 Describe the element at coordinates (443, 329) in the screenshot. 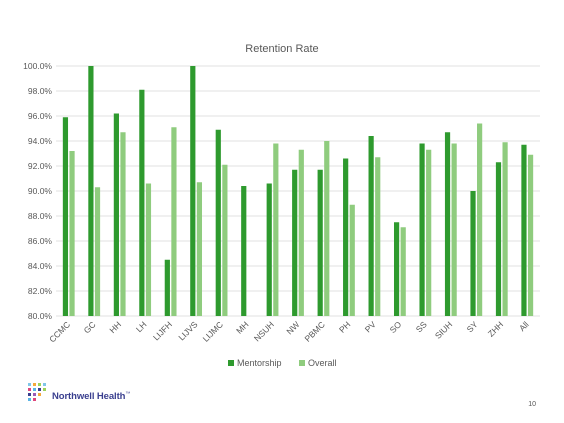

I see `x-tick-label: SIUH` at that location.